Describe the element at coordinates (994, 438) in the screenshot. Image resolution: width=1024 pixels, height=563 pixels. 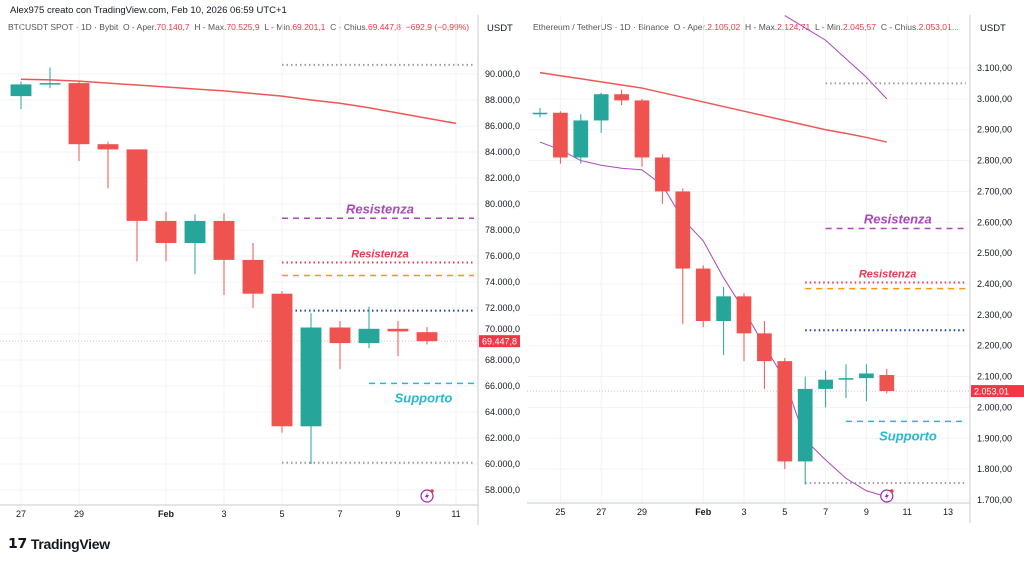
I see `y-tick-label: 1.900,00` at that location.